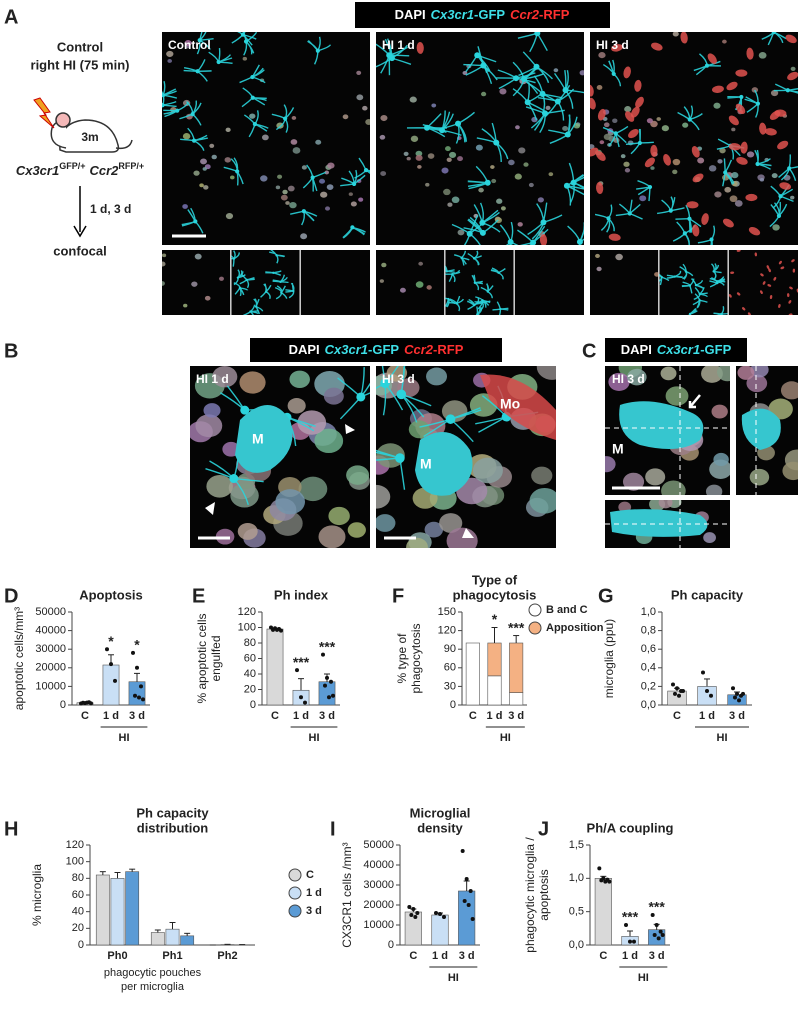  Describe the element at coordinates (453, 705) in the screenshot. I see `y-tick-label: 0` at that location.